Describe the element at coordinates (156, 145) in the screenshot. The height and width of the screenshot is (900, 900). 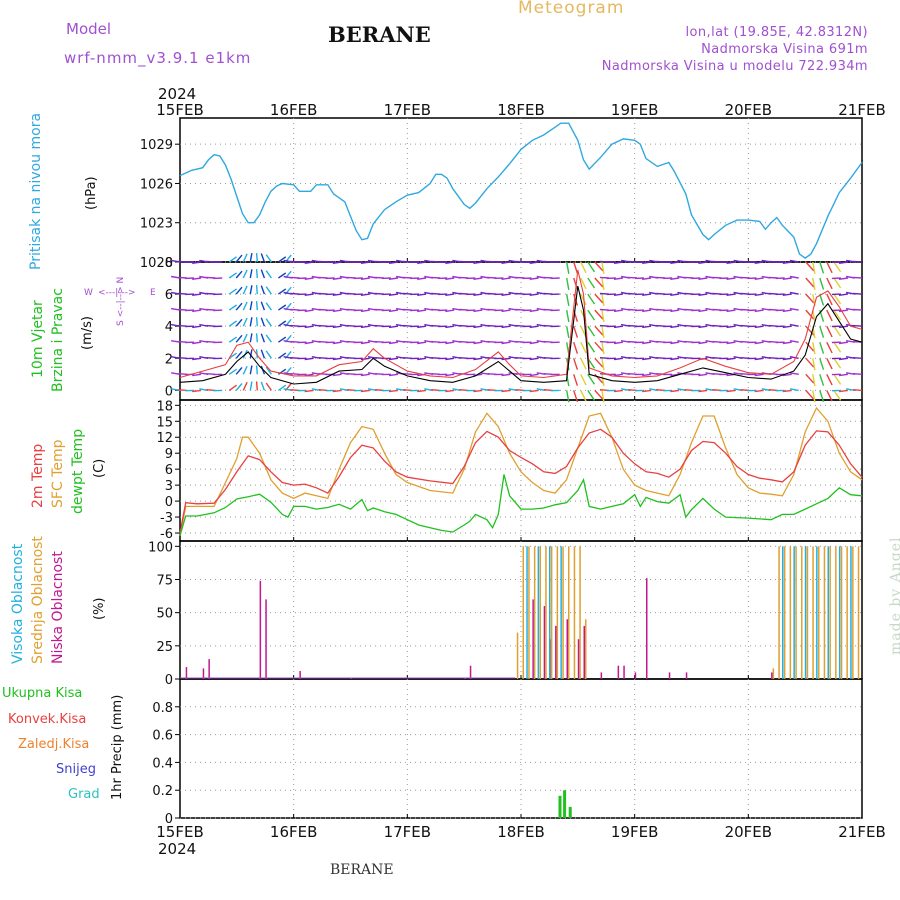
I see `ytick-label-0-3: 1029` at that location.